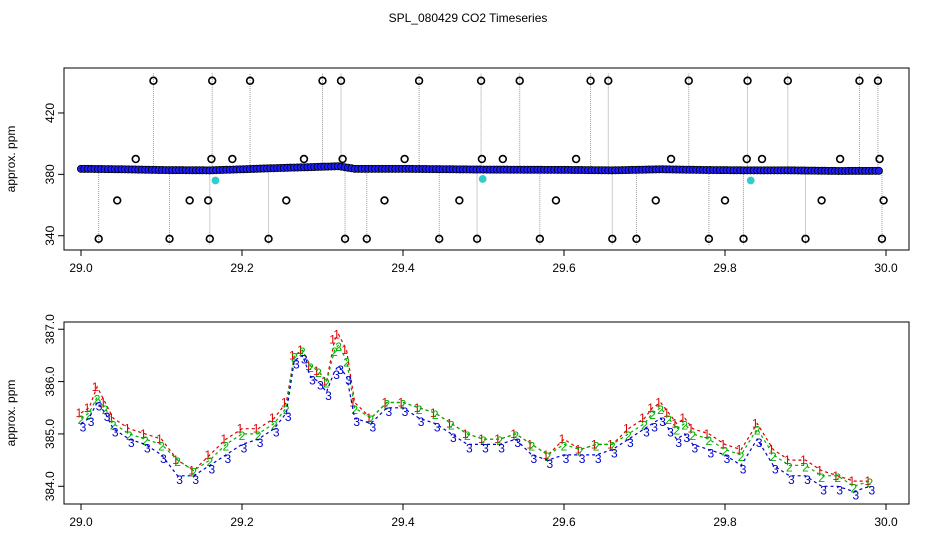 Image resolution: width=936 pixels, height=540 pixels. Describe the element at coordinates (403, 268) in the screenshot. I see `x-tick-label: 29.4` at that location.